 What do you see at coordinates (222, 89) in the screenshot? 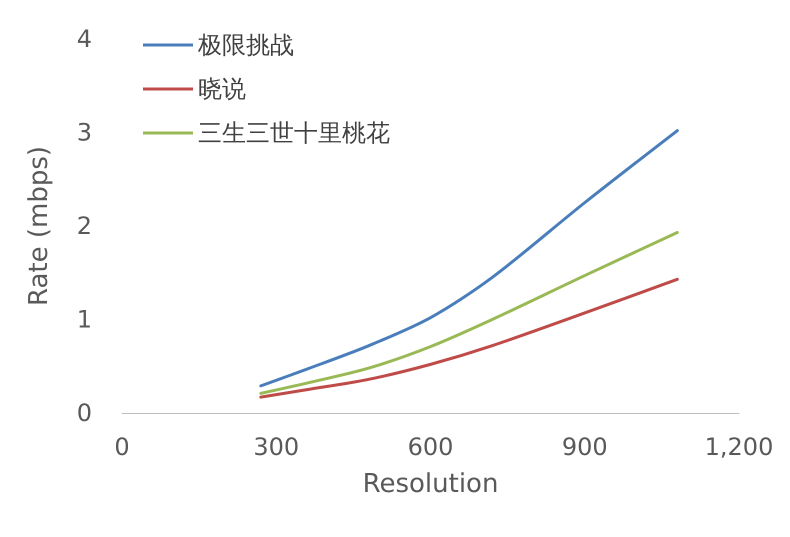
I see `legend-label: 晓说` at bounding box center [222, 89].